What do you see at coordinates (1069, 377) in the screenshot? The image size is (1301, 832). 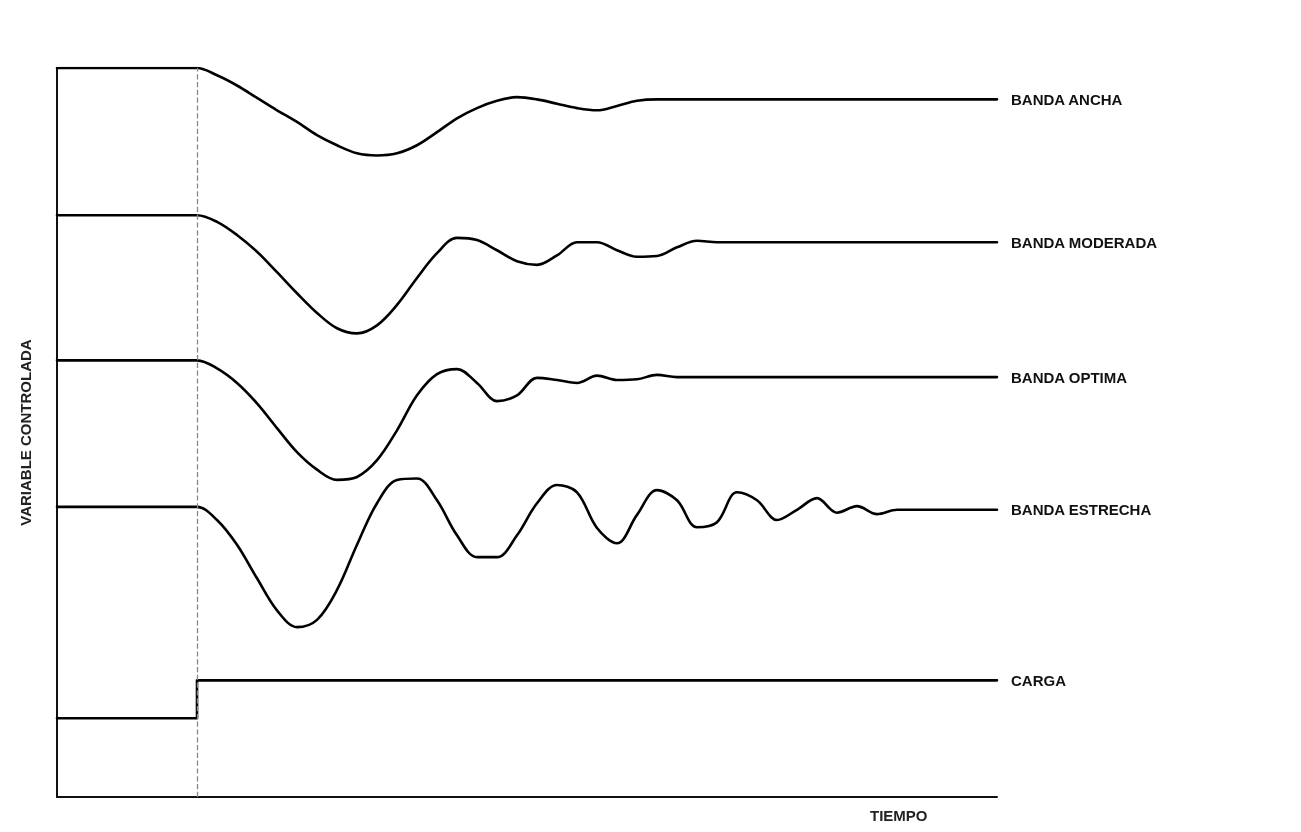 I see `series-label: BANDA OPTIMA` at bounding box center [1069, 377].